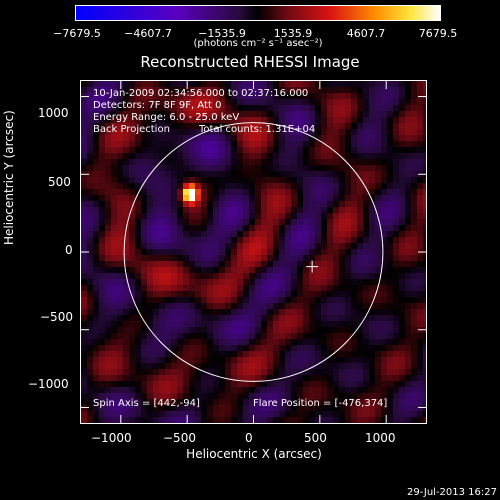  Describe the element at coordinates (257, 129) in the screenshot. I see `info-counts: Total counts: 1.31E+04` at that location.